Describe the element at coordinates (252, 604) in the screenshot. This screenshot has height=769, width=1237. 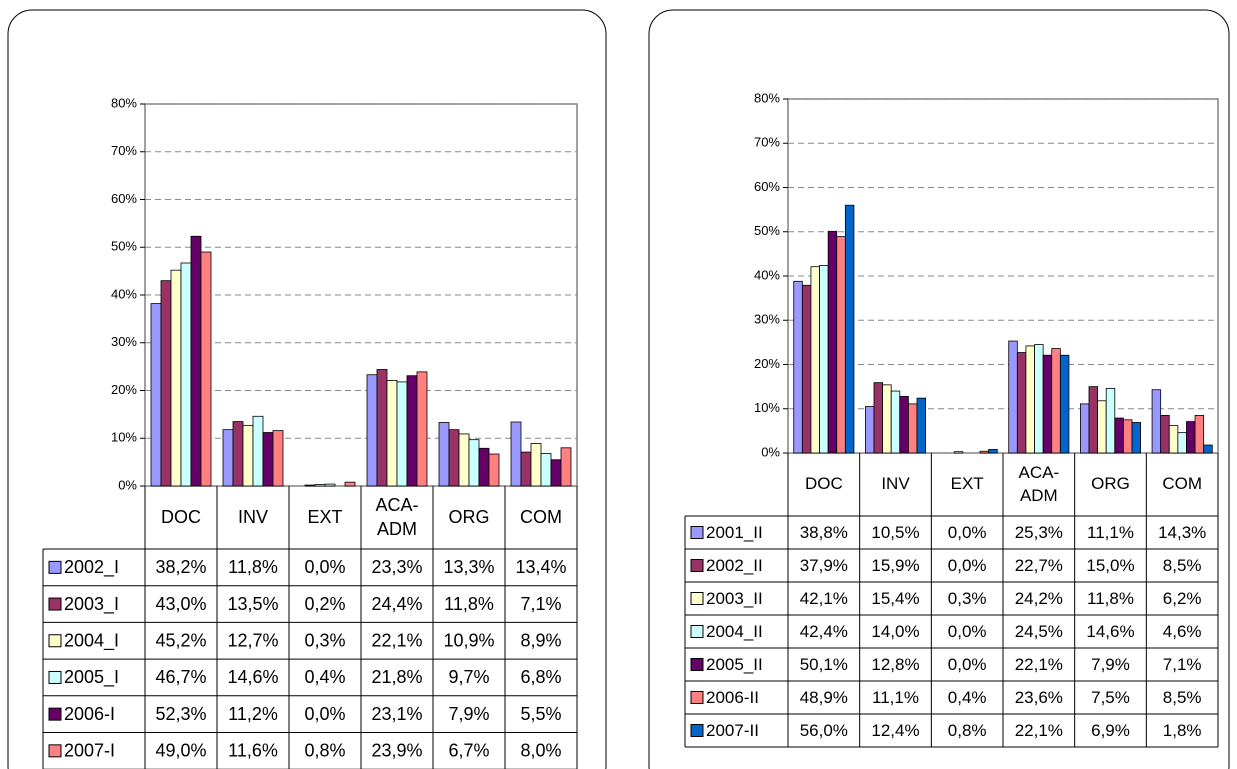
I see `table-value: 13,5%` at that location.